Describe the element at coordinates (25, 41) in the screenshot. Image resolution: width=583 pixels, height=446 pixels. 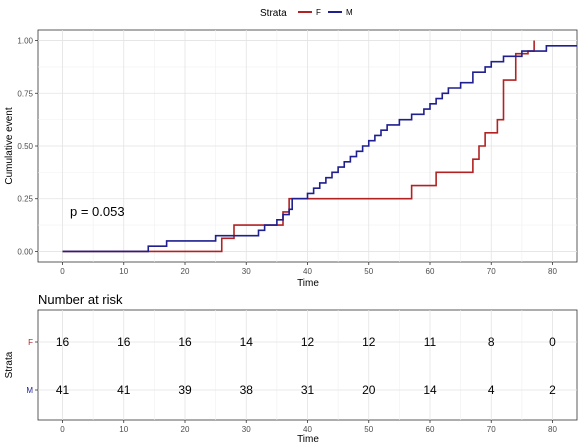
I see `y-tick-label: 1.00` at that location.